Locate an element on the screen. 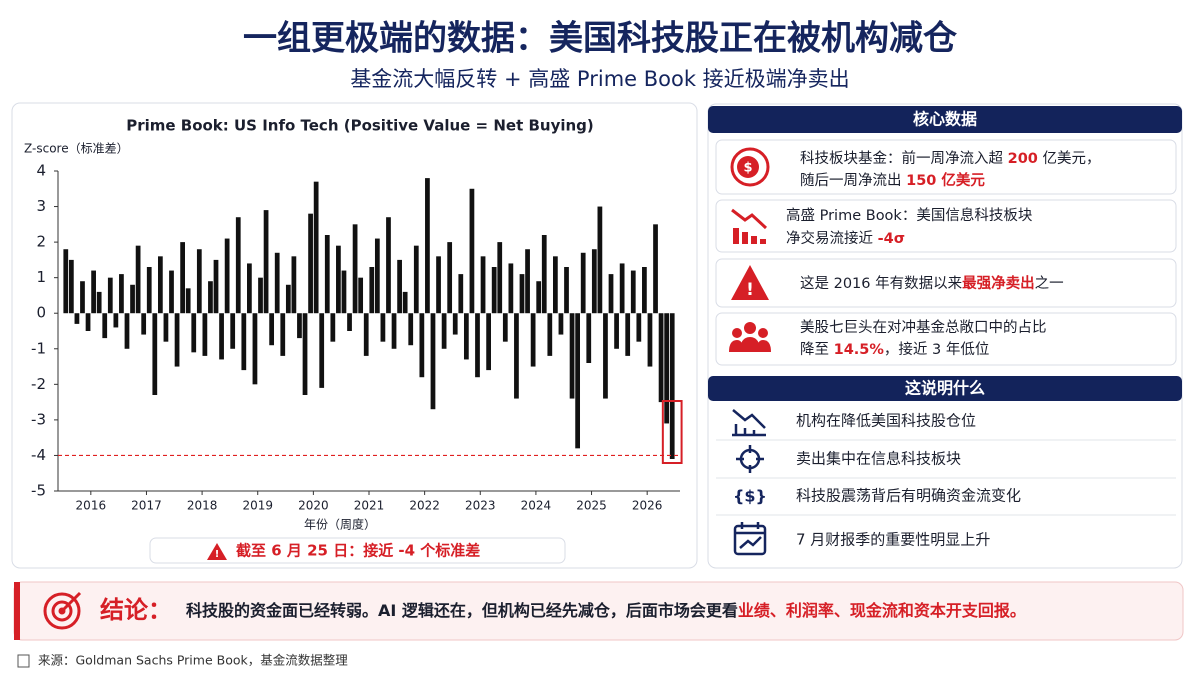  card-text: 降至 14.5%，接近 3 年低位 is located at coordinates (894, 349).